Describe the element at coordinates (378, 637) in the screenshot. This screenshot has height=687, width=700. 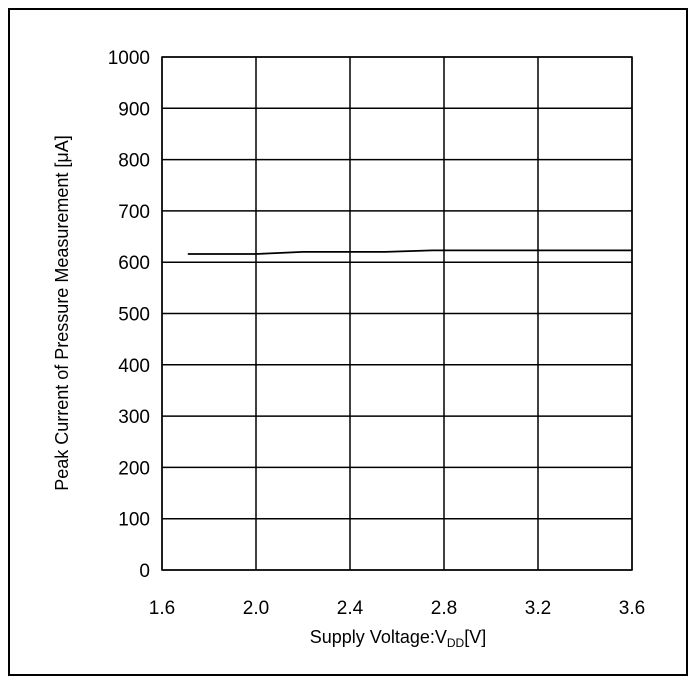
I see `x-axis-label-main: Supply Voltage:V` at that location.